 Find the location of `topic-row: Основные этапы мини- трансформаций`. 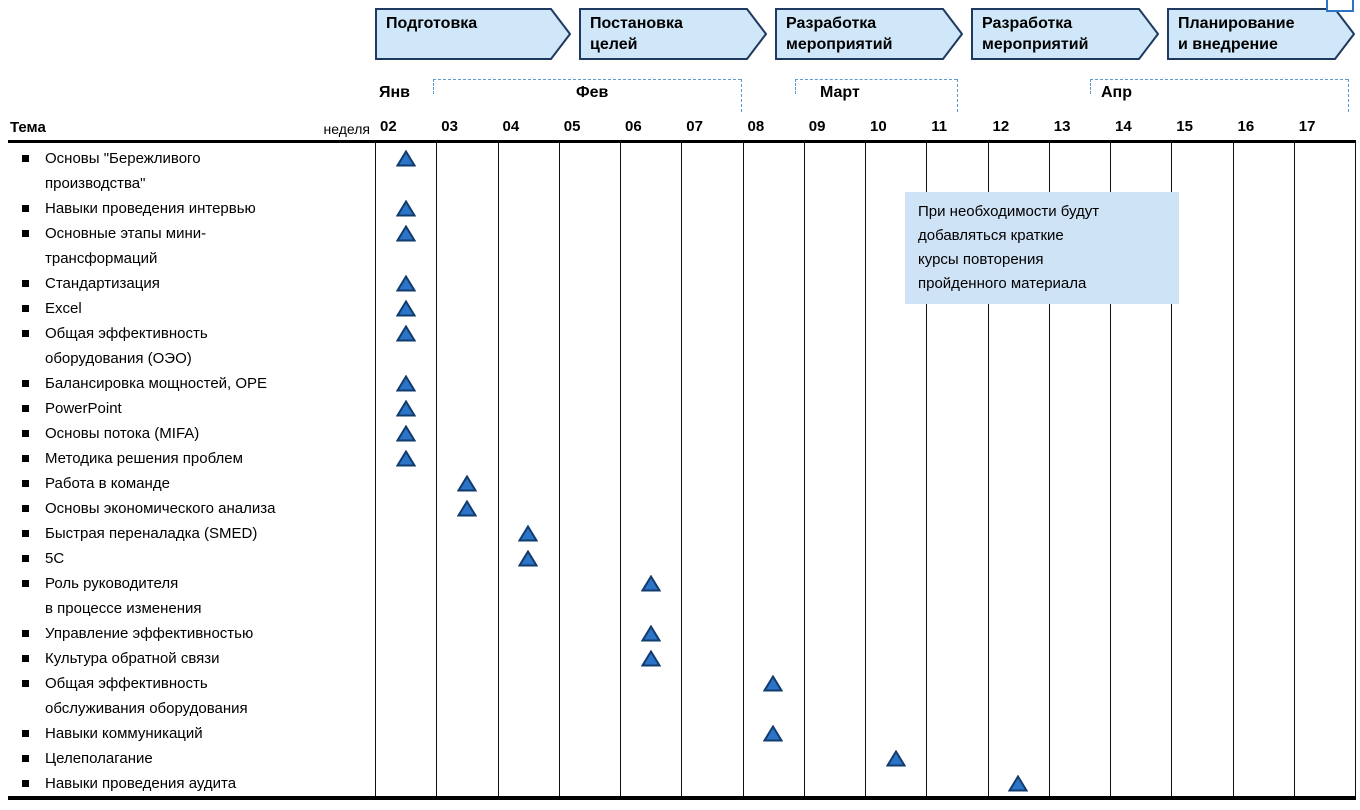

topic-row: Основные этапы мини- трансформаций is located at coordinates (192, 246).